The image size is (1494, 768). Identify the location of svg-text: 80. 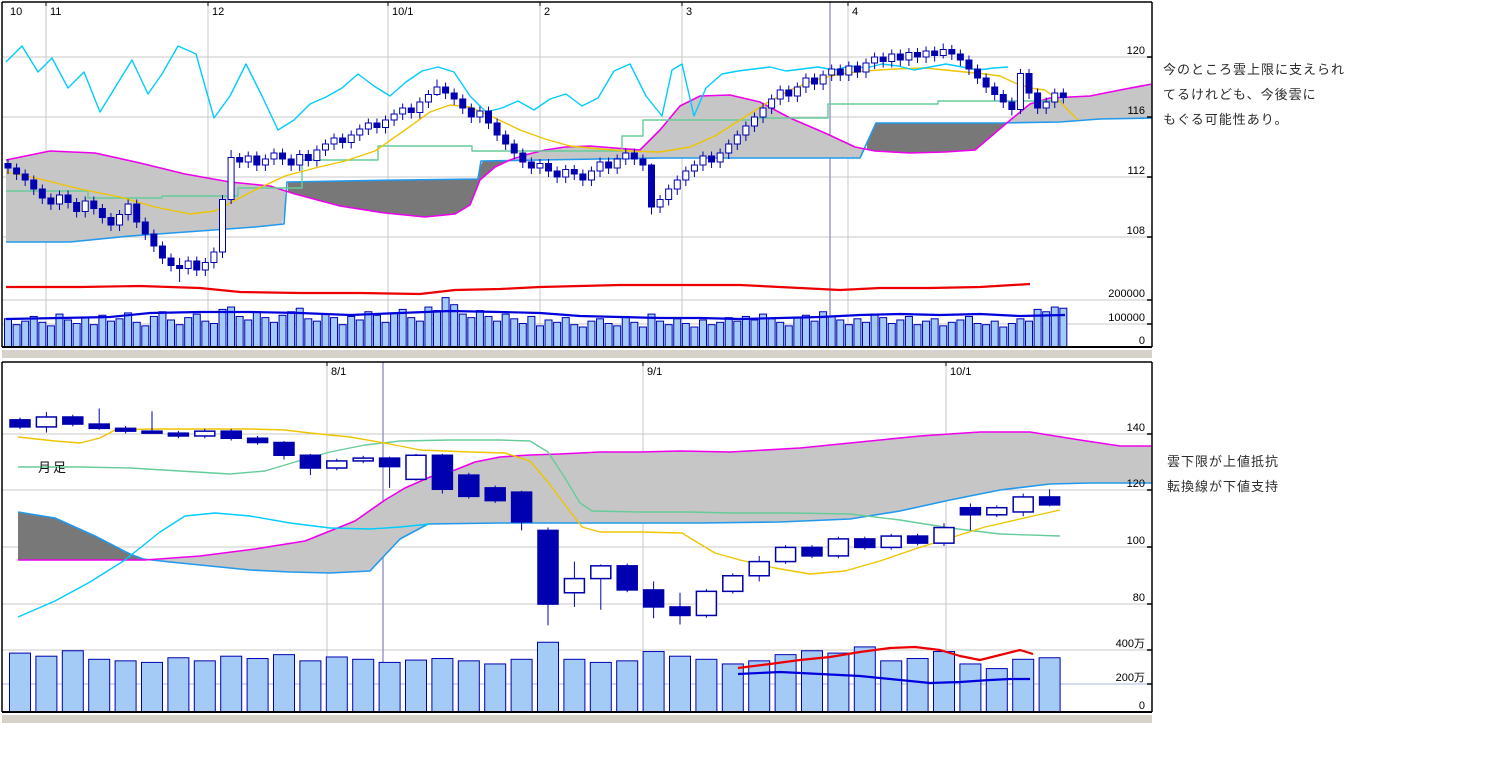
(1139, 598).